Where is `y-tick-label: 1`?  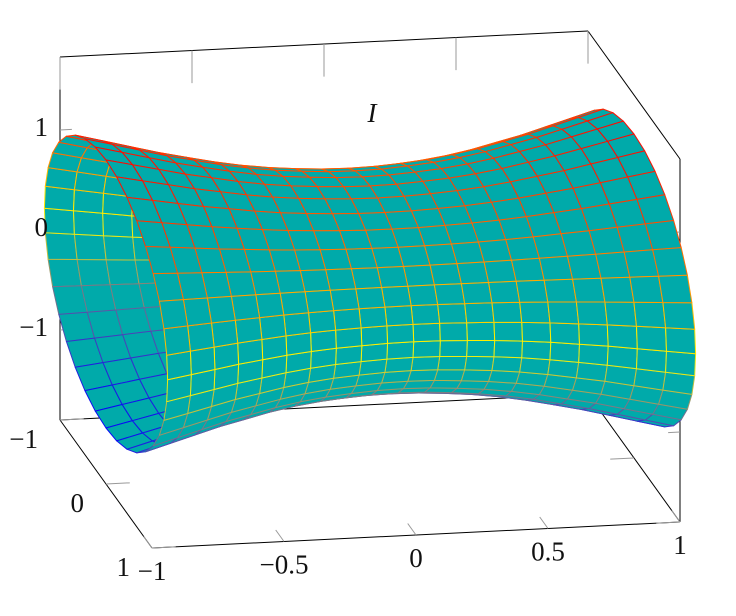 y-tick-label: 1 is located at coordinates (124, 567).